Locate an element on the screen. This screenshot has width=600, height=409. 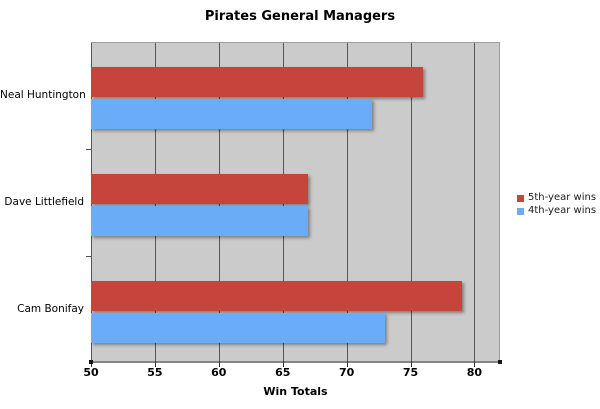
x-axis-tick-label-75: 75 is located at coordinates (410, 372).